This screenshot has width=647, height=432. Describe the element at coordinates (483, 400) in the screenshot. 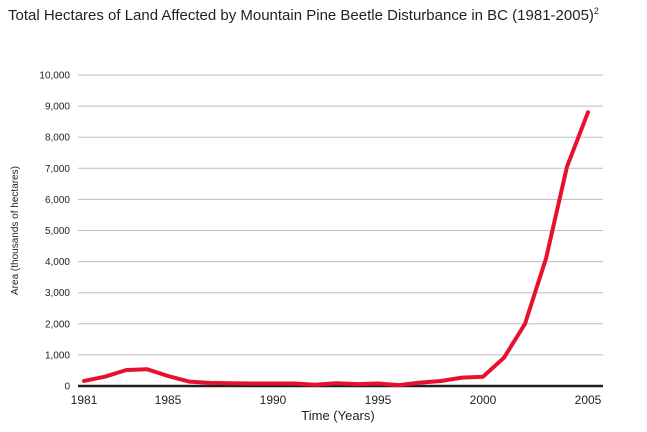

I see `x-tick-label: 2000` at that location.